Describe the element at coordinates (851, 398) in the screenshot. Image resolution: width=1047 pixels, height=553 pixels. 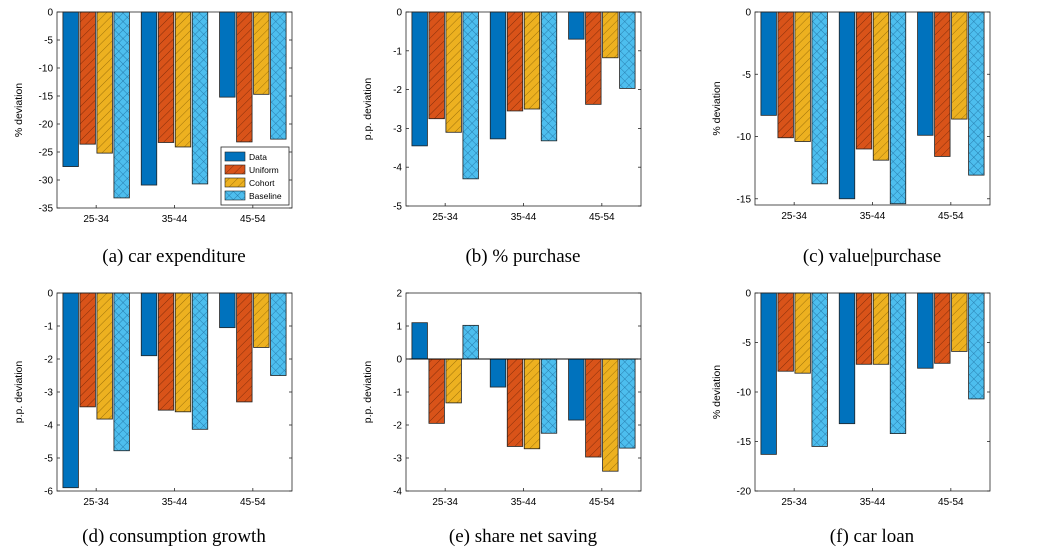
I see `chart-svg: 0 -5 -10 -15 -20 25-34 35-44 45-54 % deviation` at that location.